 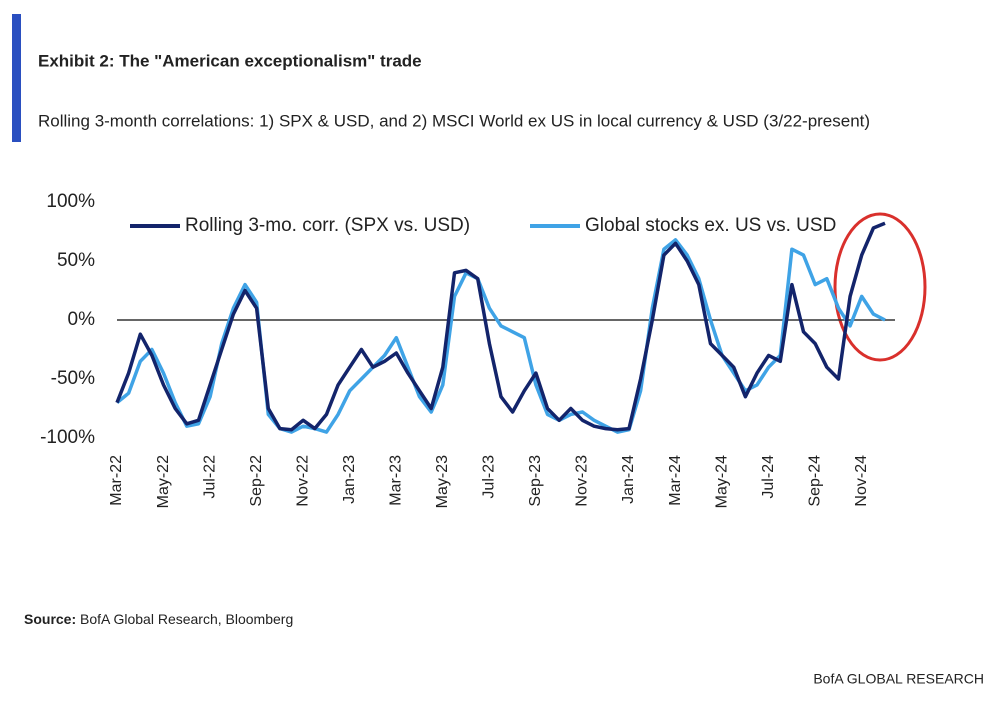 I want to click on brand: BofA GLOBAL RESEARCH, so click(x=898, y=679).